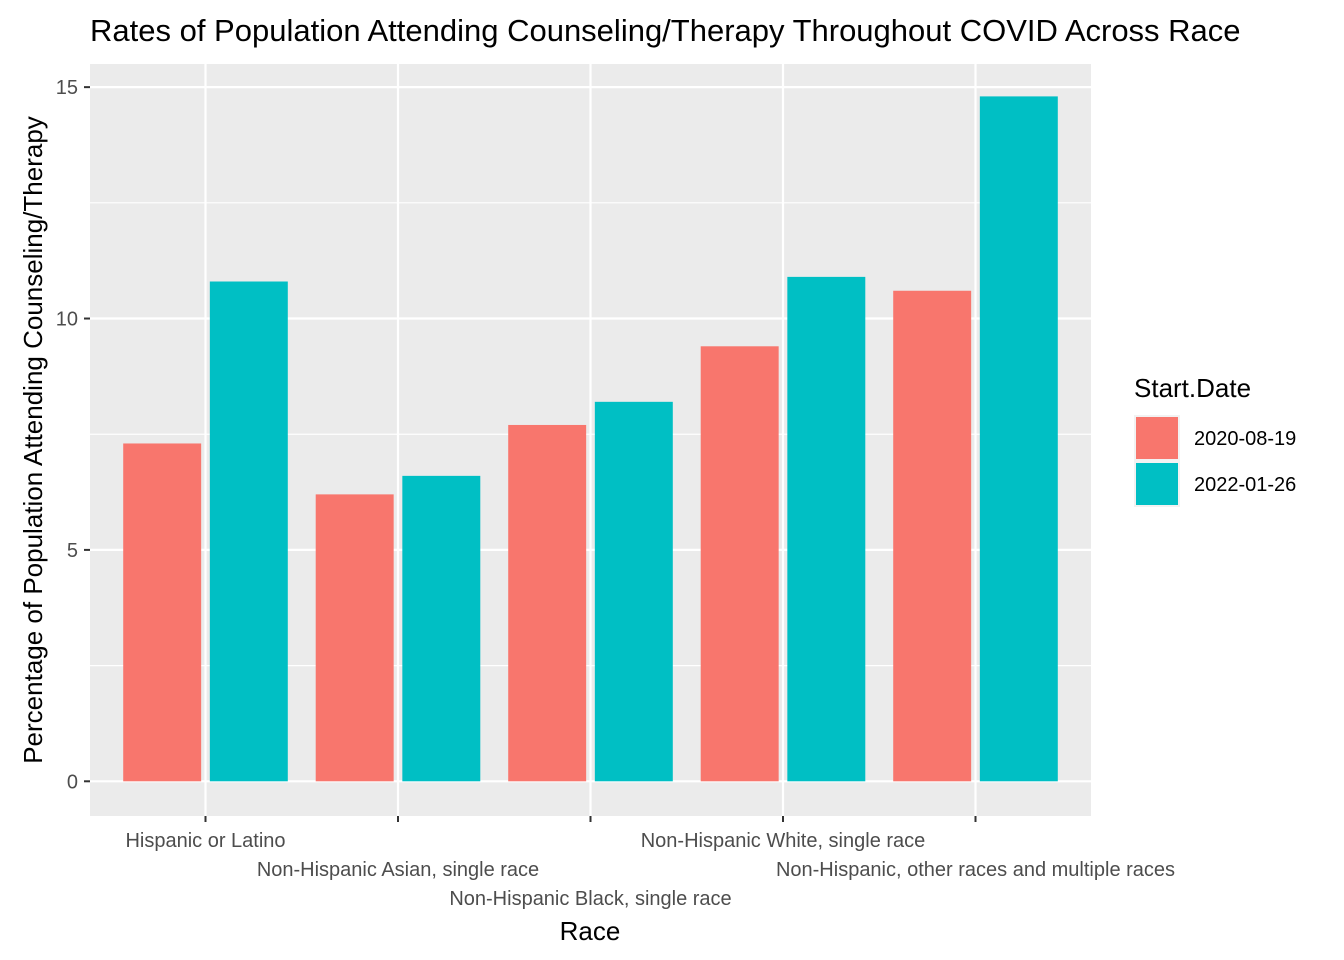  What do you see at coordinates (590, 899) in the screenshot?
I see `x-tick-label: Non-Hispanic Black, single race` at bounding box center [590, 899].